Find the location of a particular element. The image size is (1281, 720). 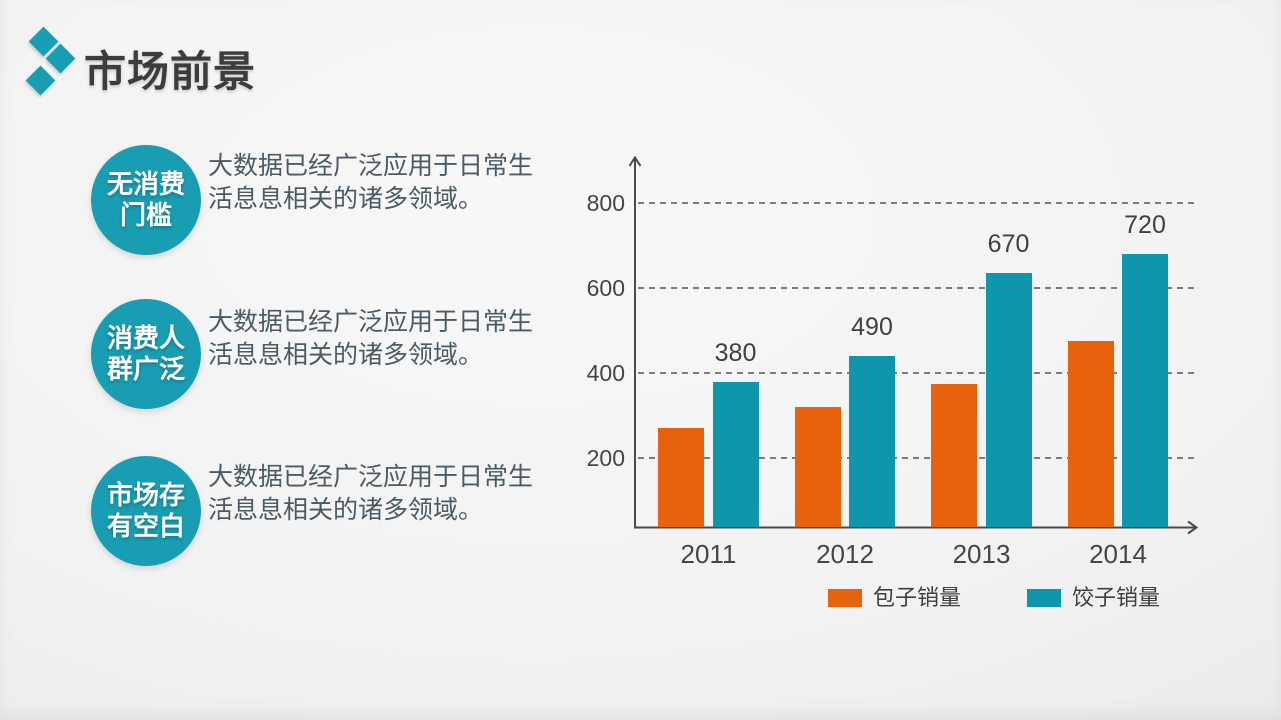

feature-badge-1: 无消费 门槛 is located at coordinates (146, 200).